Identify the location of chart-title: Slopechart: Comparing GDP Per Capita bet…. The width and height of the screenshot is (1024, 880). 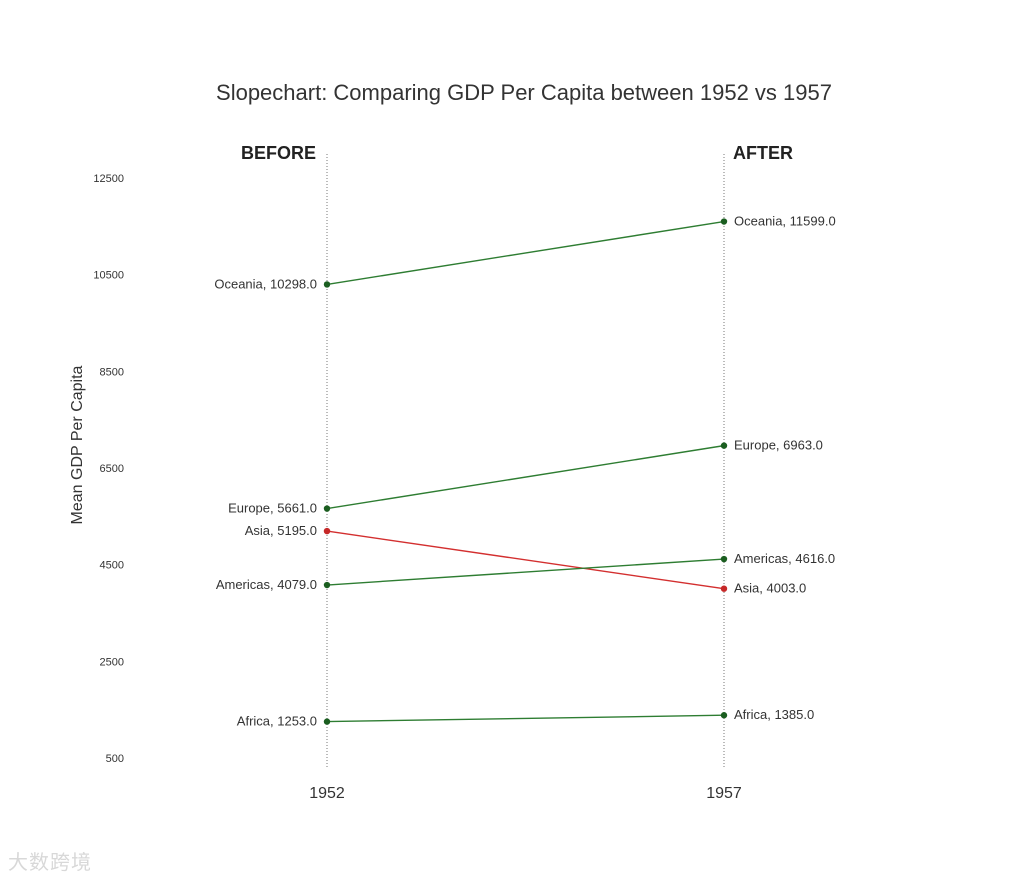
(524, 92).